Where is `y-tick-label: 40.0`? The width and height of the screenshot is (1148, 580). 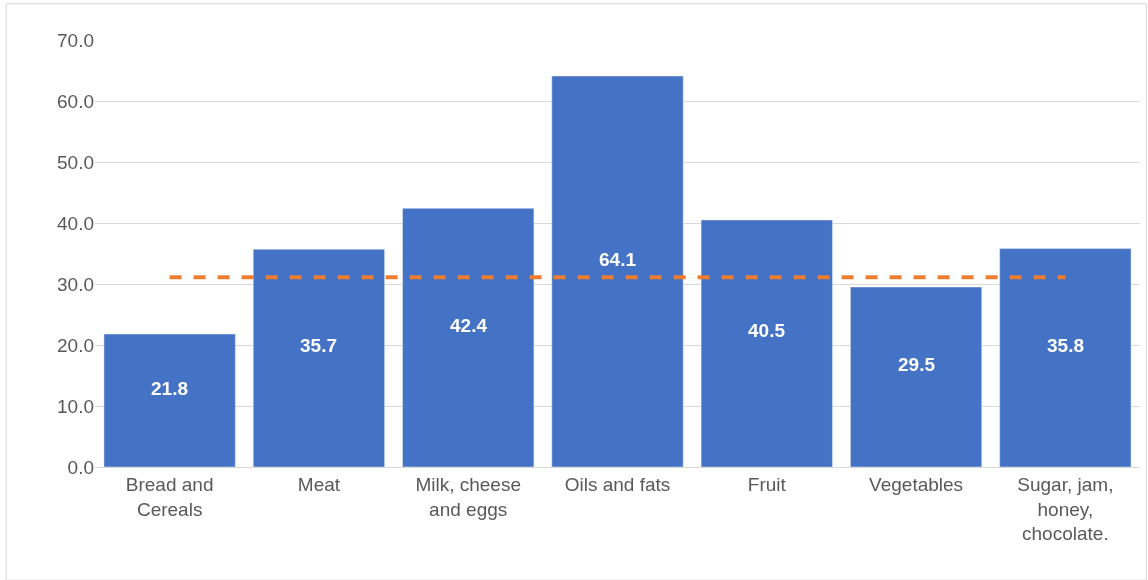 y-tick-label: 40.0 is located at coordinates (75, 223).